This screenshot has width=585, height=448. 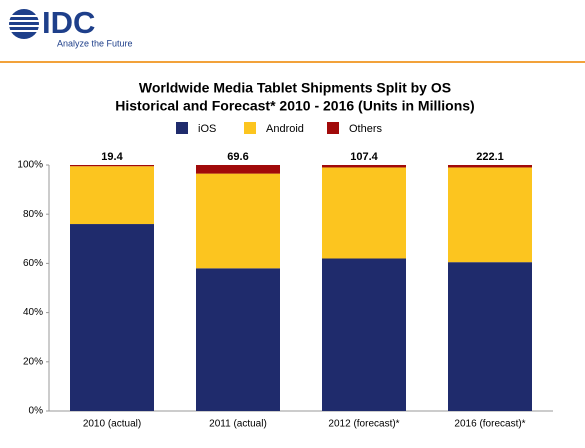 What do you see at coordinates (95, 43) in the screenshot?
I see `tagline: Analyze the Future` at bounding box center [95, 43].